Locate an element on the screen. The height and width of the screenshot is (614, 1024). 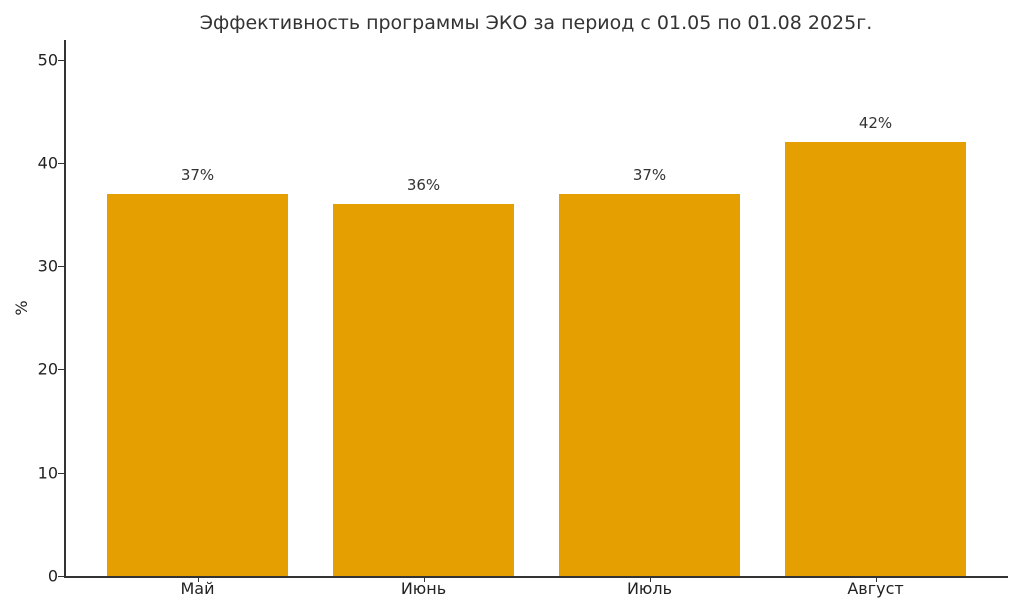
x-tick-label: Май is located at coordinates (197, 588).